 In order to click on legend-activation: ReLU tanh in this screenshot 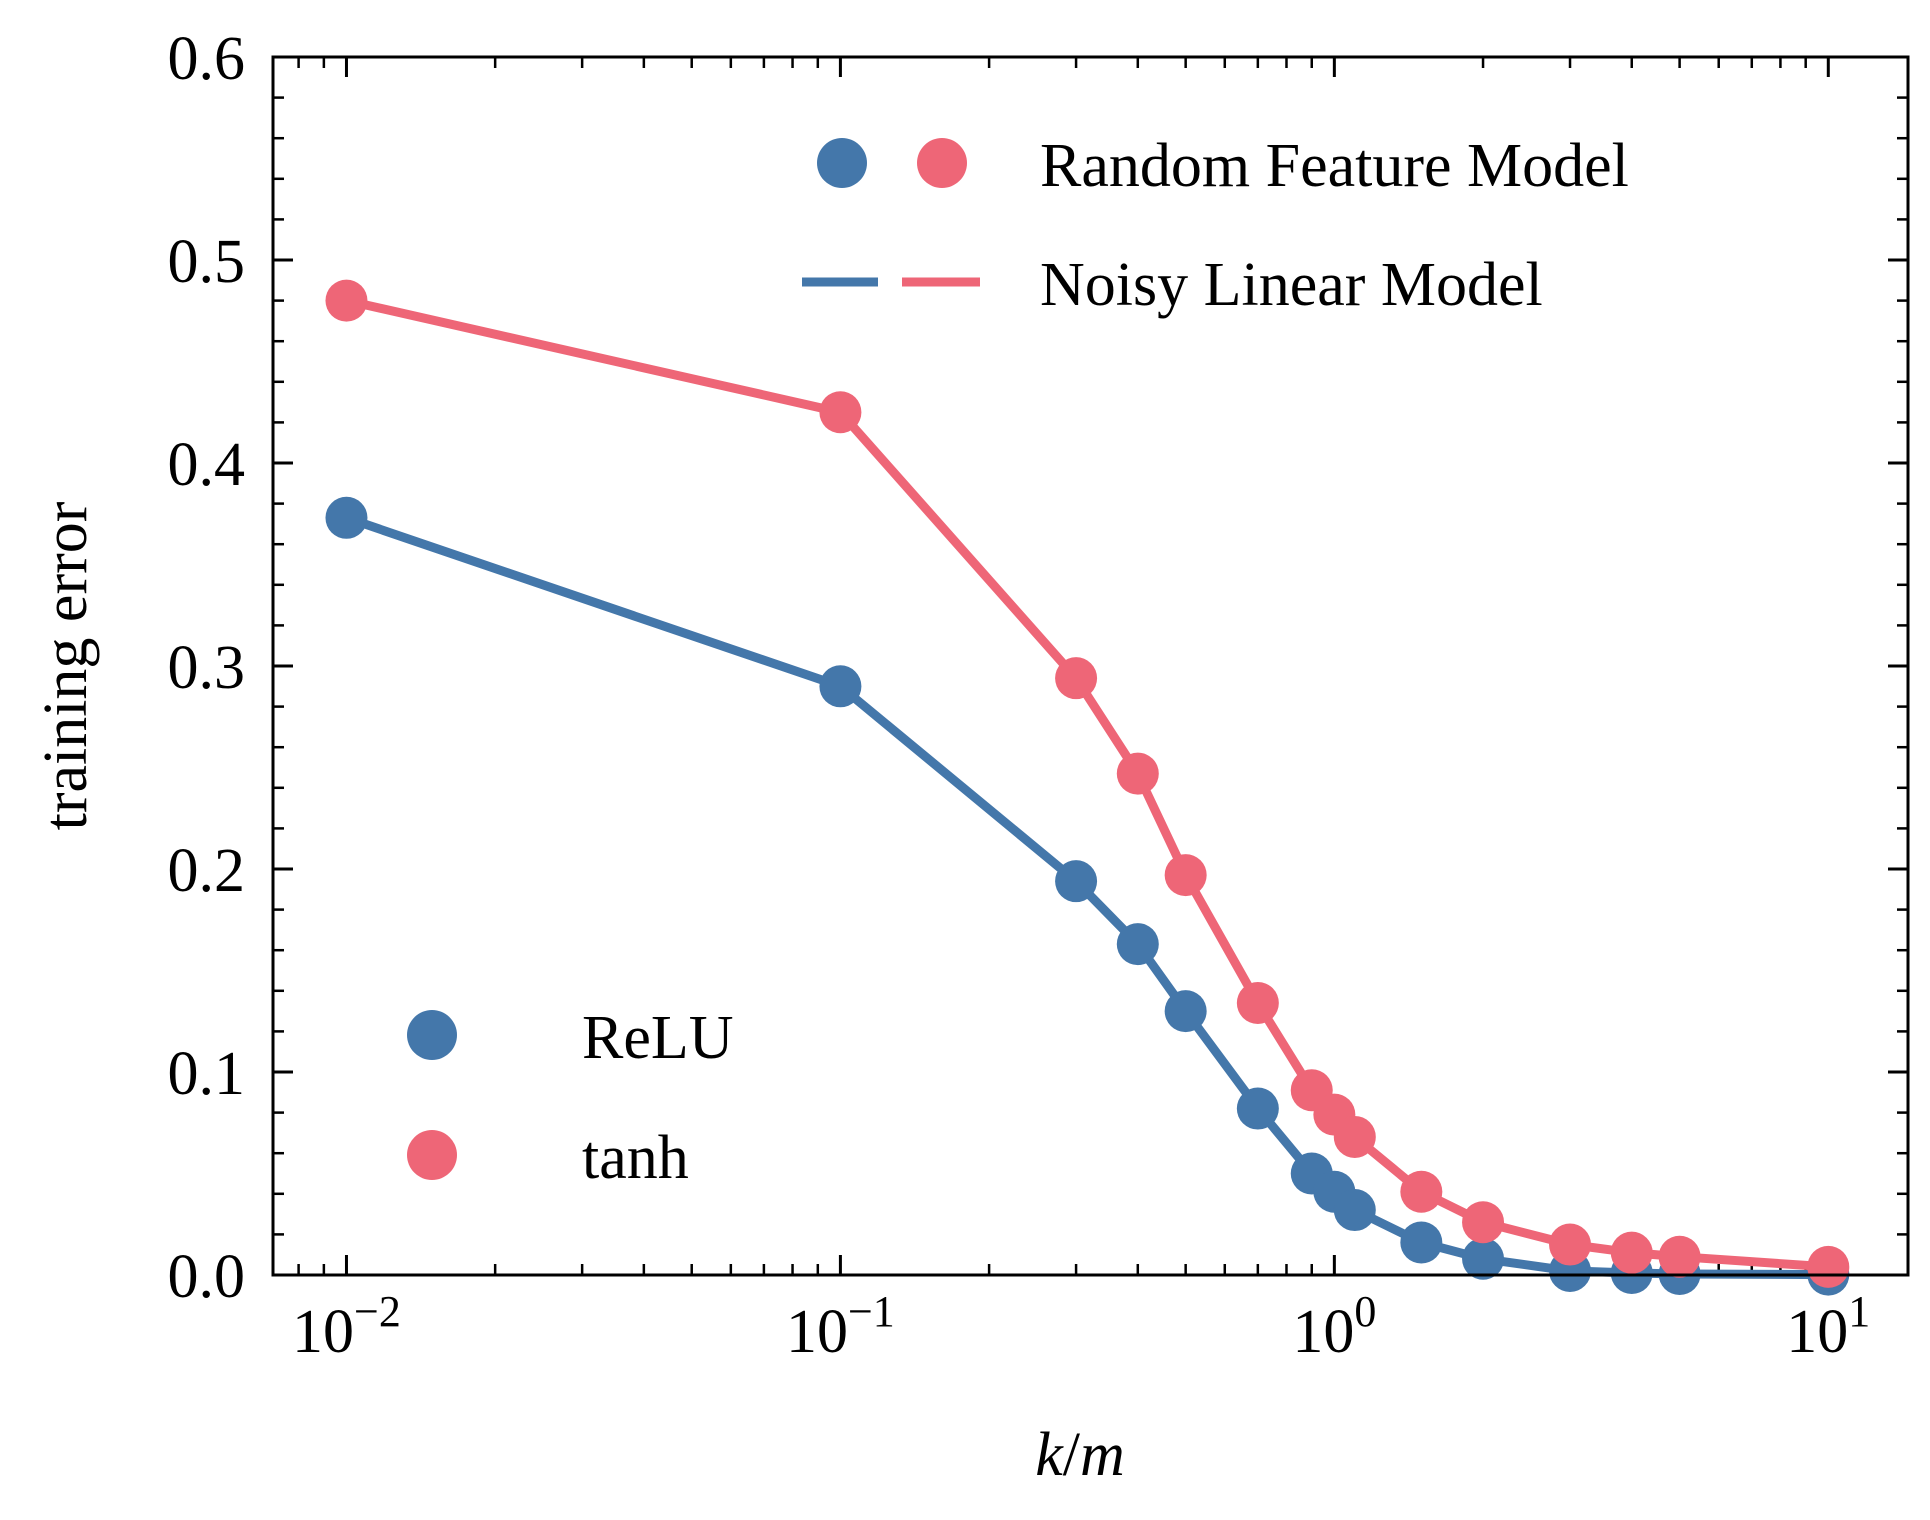, I will do `click(570, 1098)`.